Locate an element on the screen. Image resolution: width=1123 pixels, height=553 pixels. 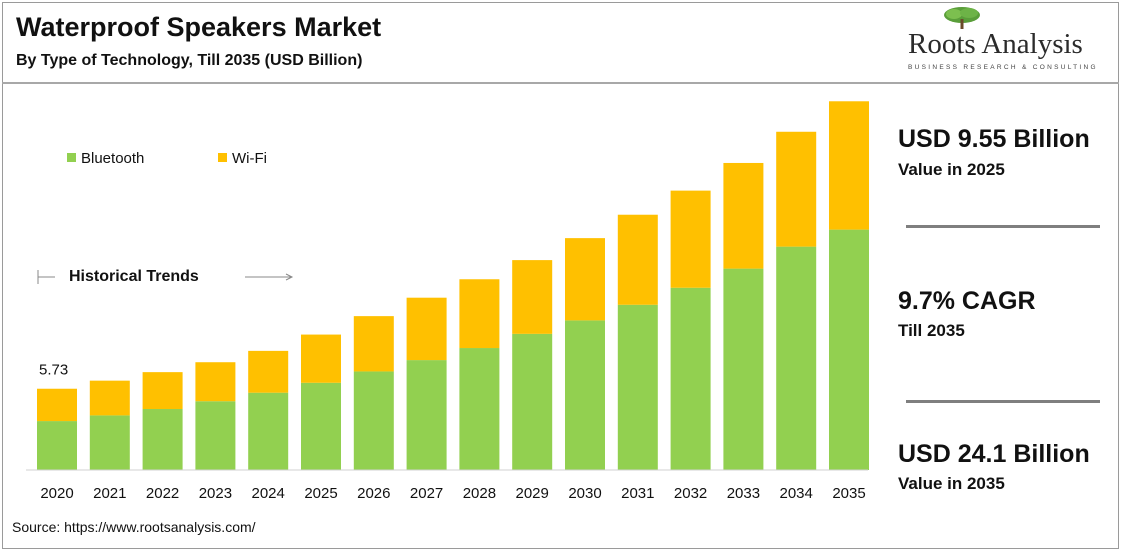
bar-bluetooth-2033 is located at coordinates (743, 369).